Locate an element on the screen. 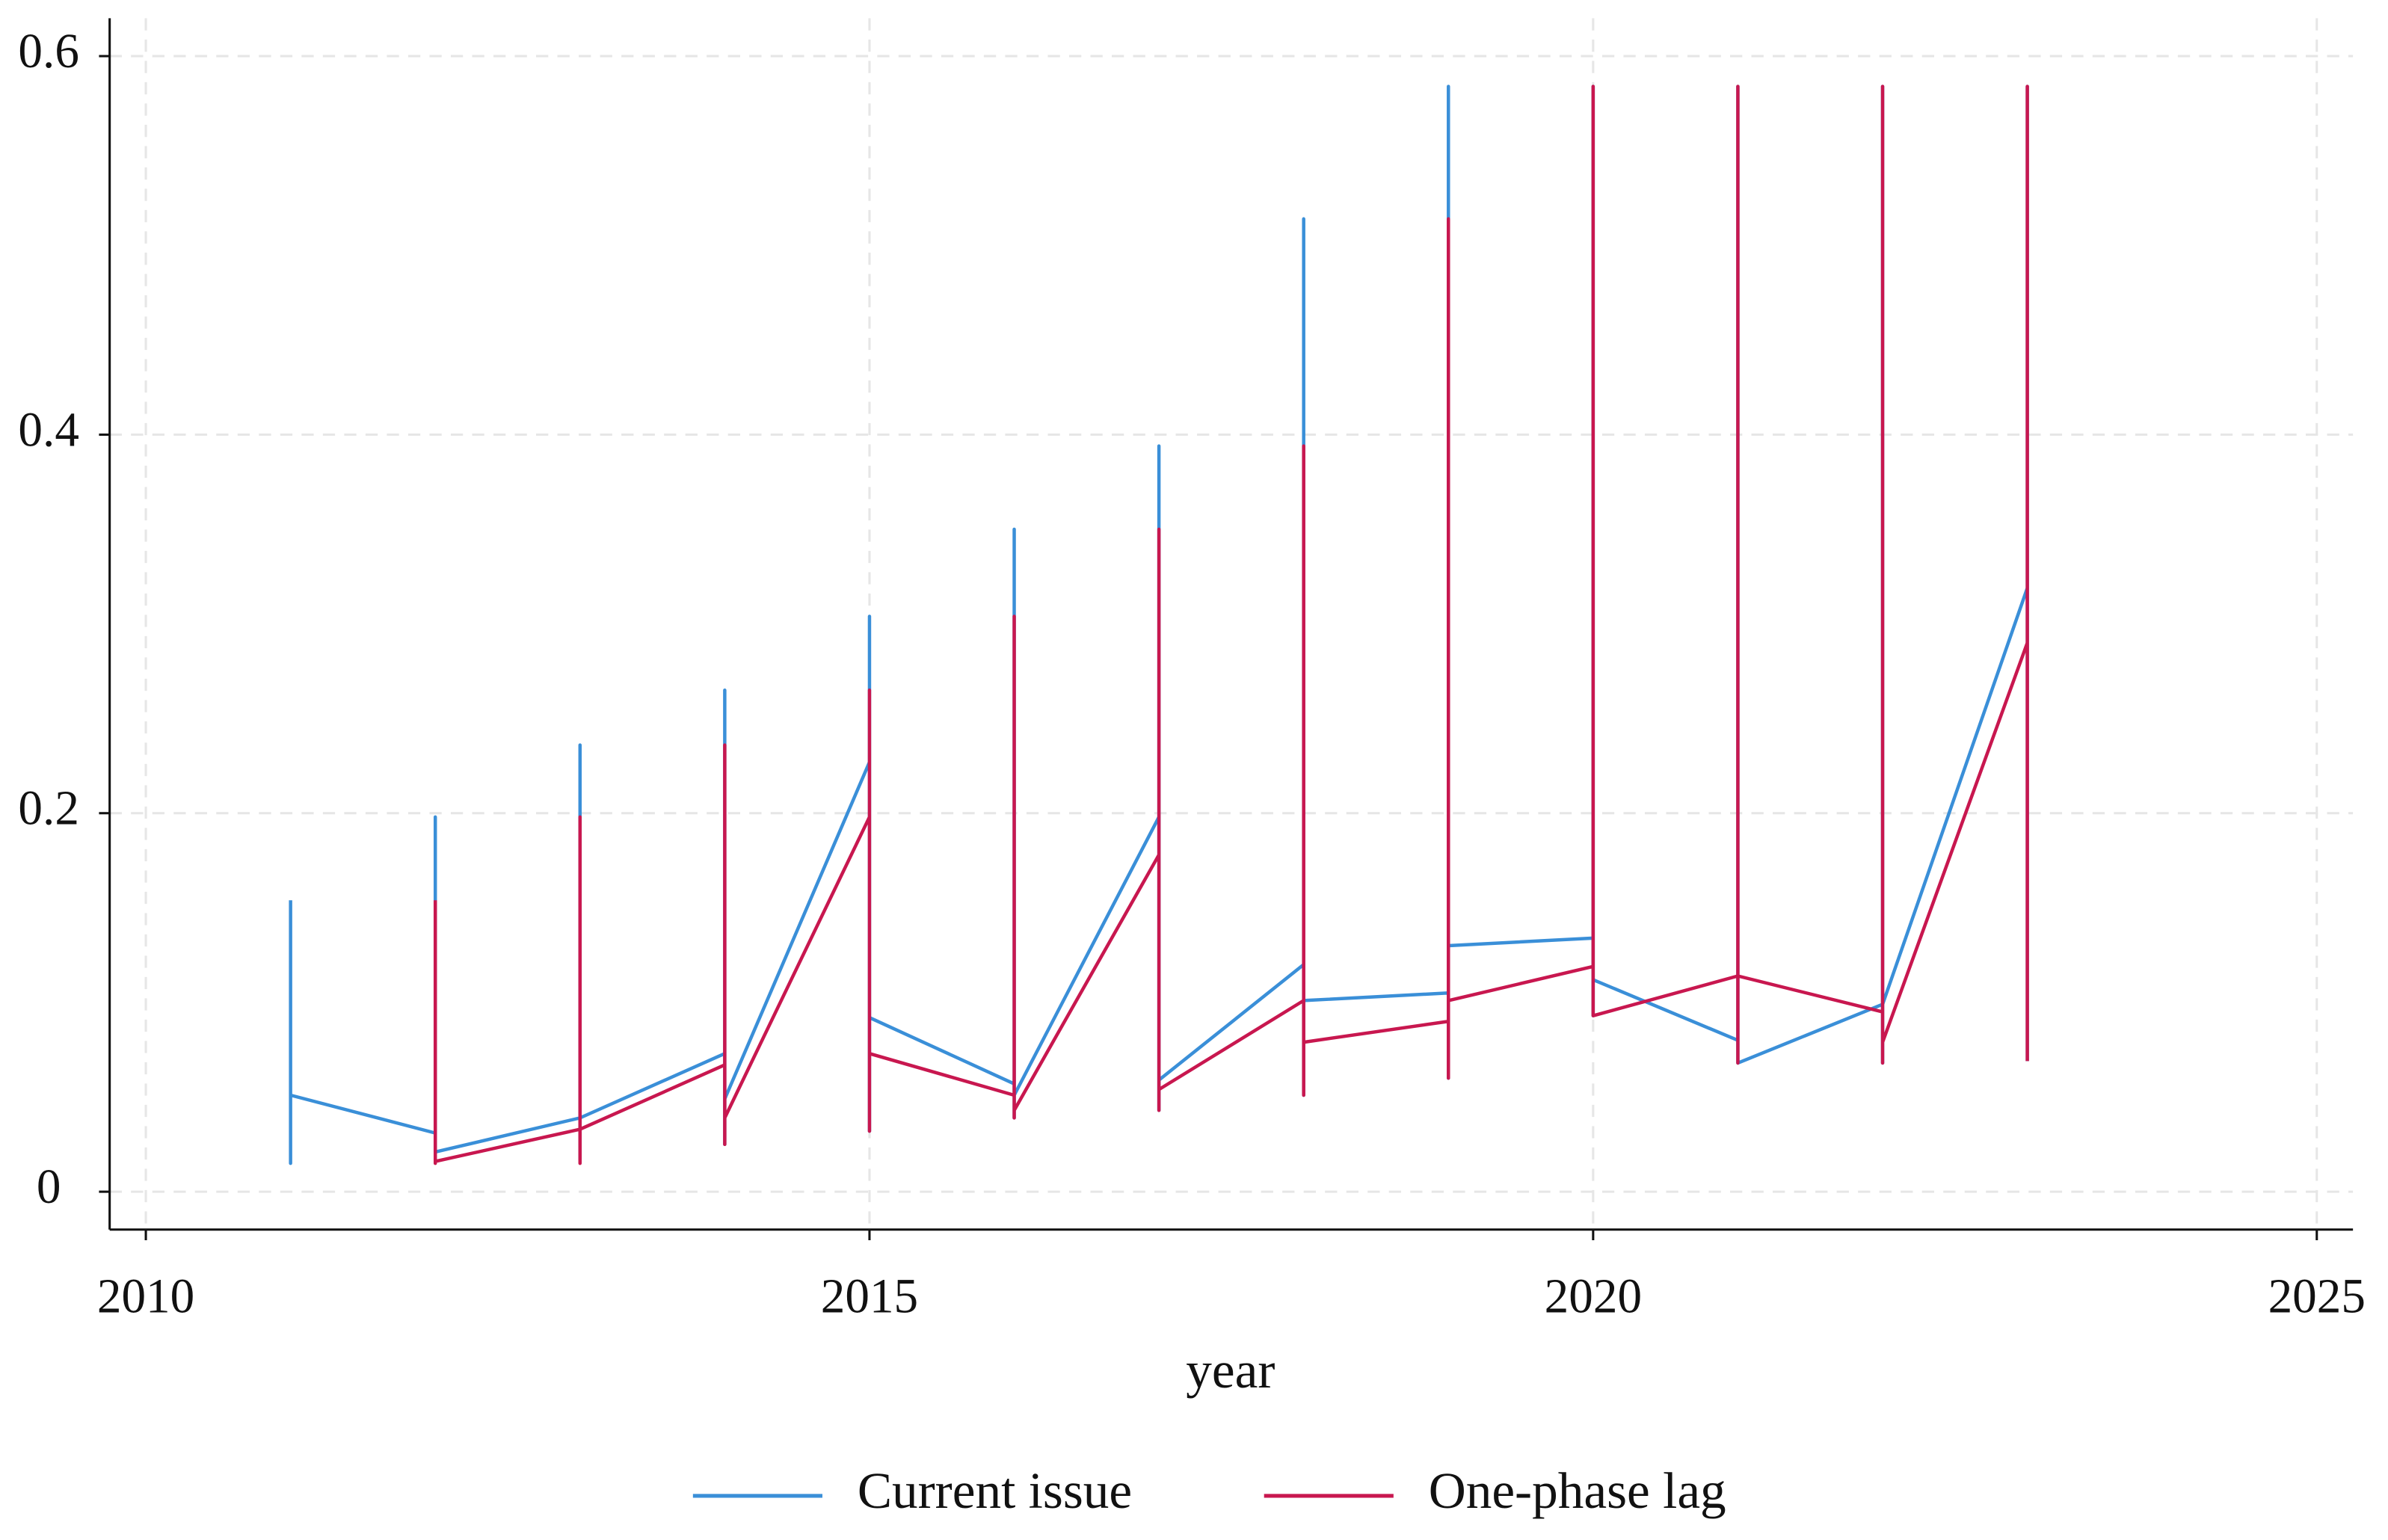 The image size is (2388, 1540). x-tick-label: 2020 is located at coordinates (1593, 1296).